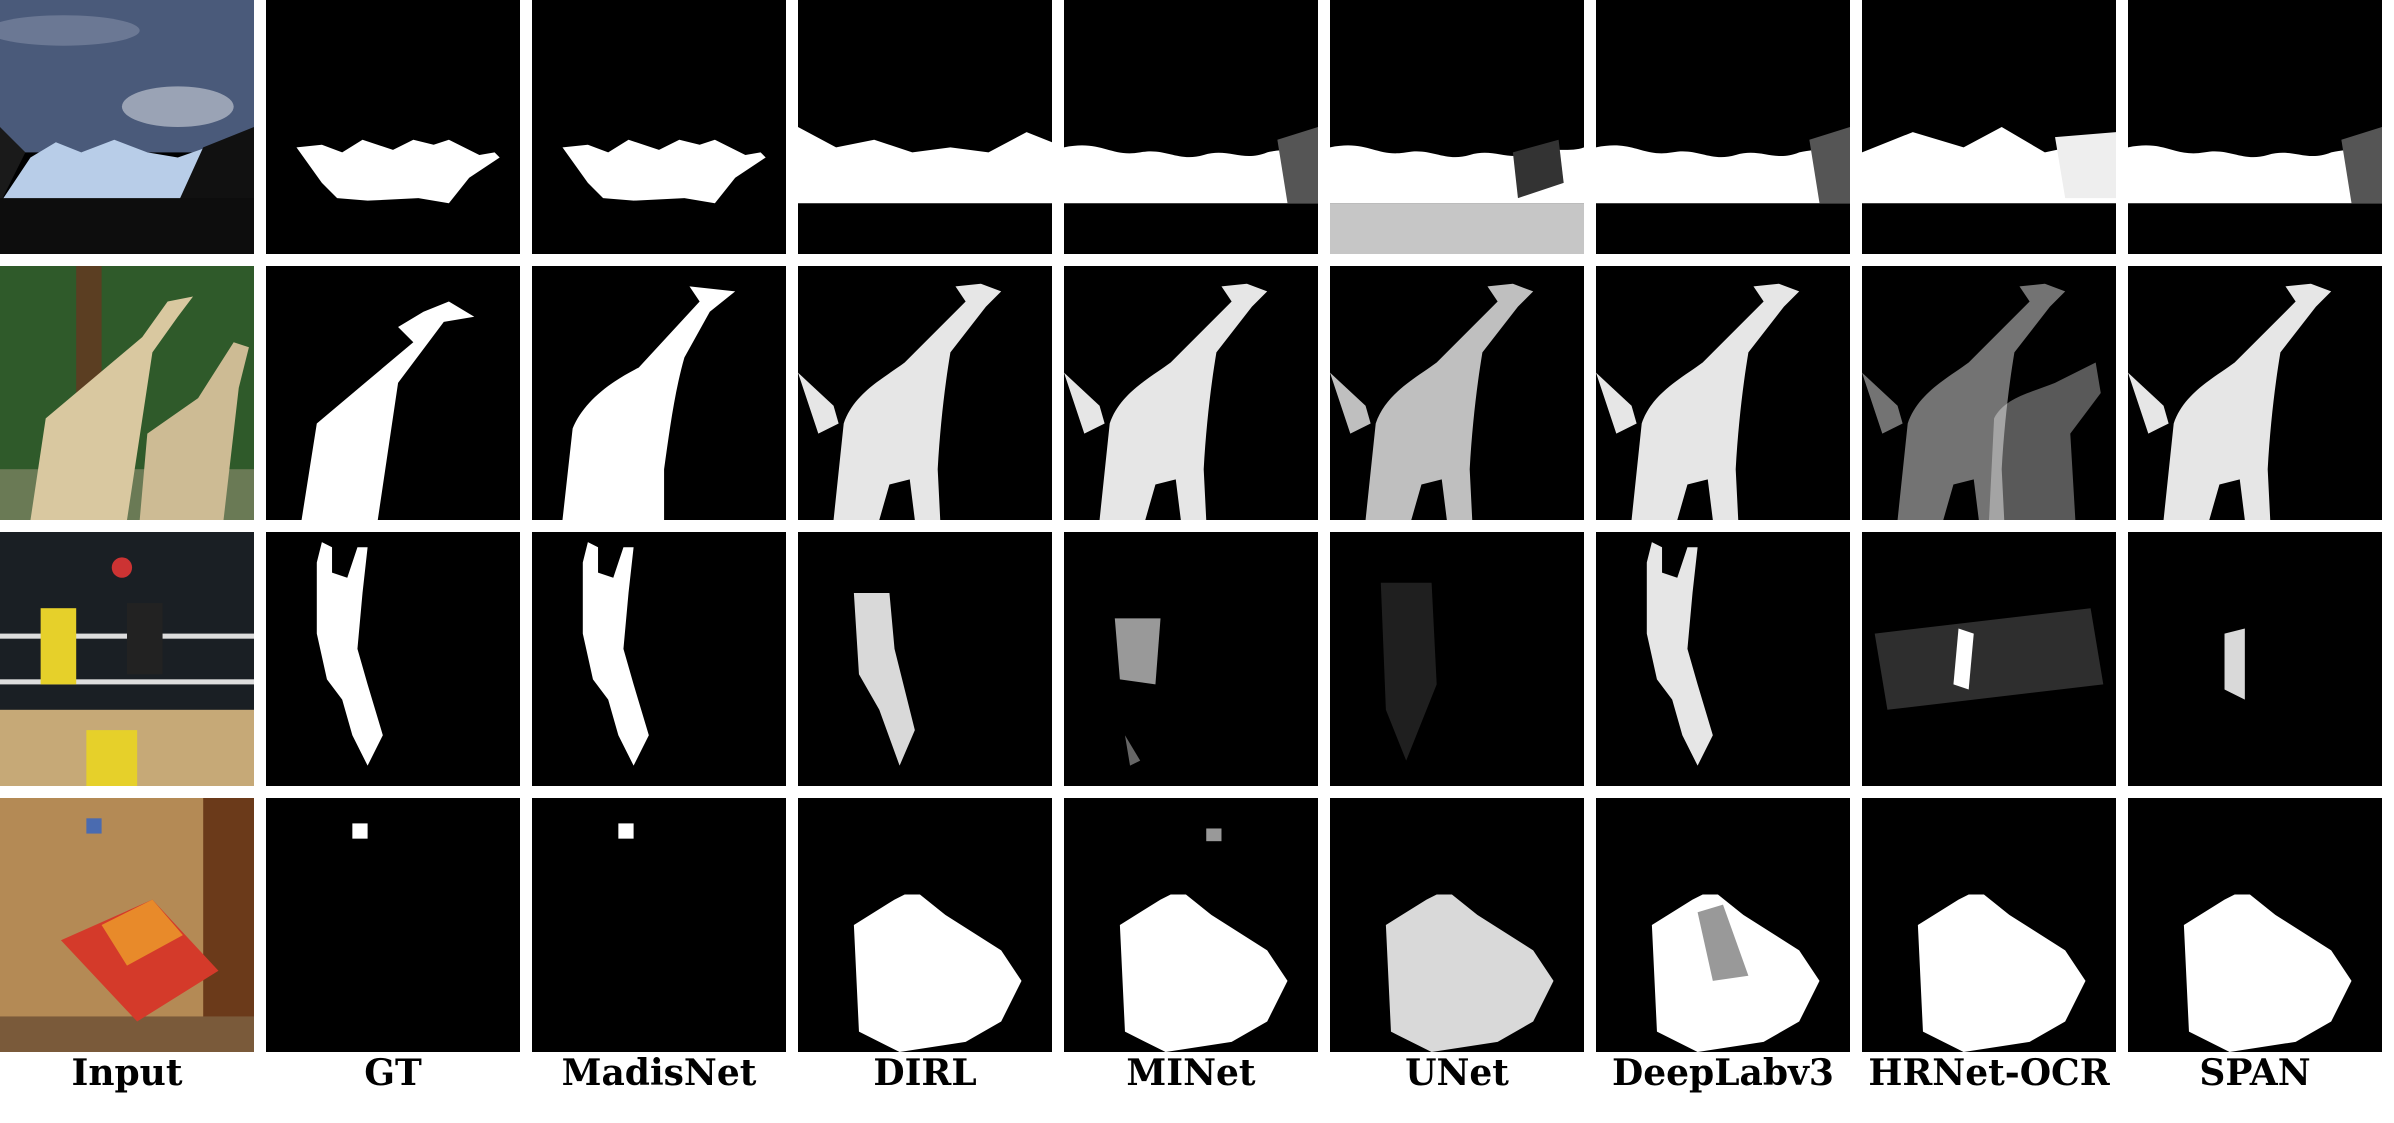  Describe the element at coordinates (925, 1073) in the screenshot. I see `column-label-dirl: DIRL` at that location.